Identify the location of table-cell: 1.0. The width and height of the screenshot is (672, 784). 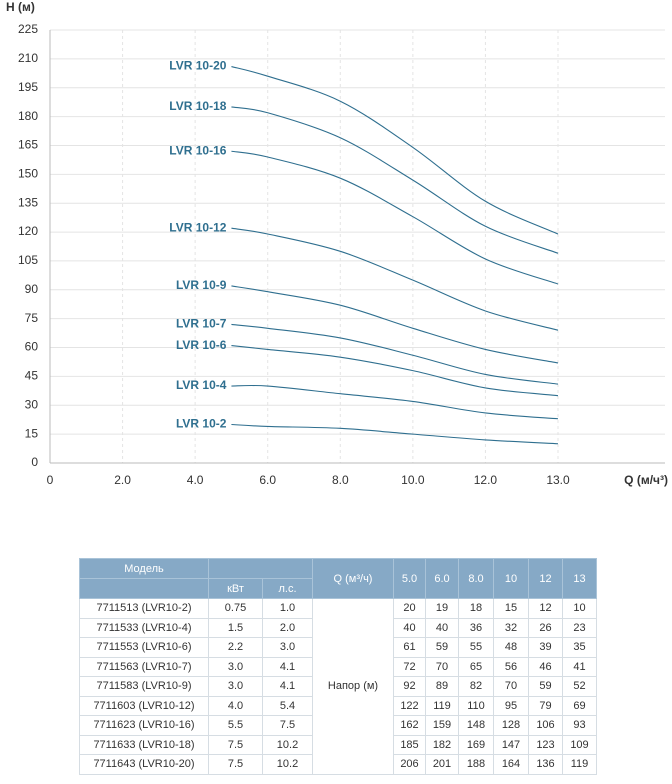
(287, 608).